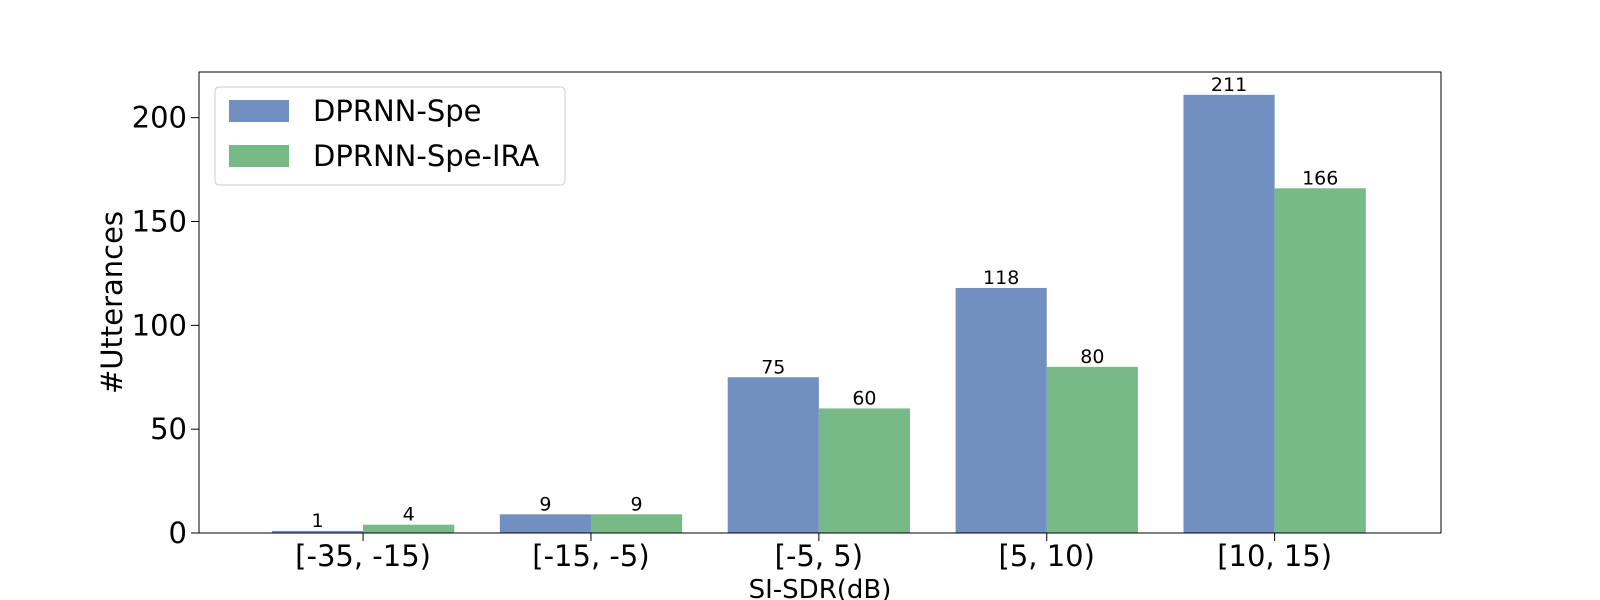 The height and width of the screenshot is (600, 1600). I want to click on data-label: 75, so click(773, 367).